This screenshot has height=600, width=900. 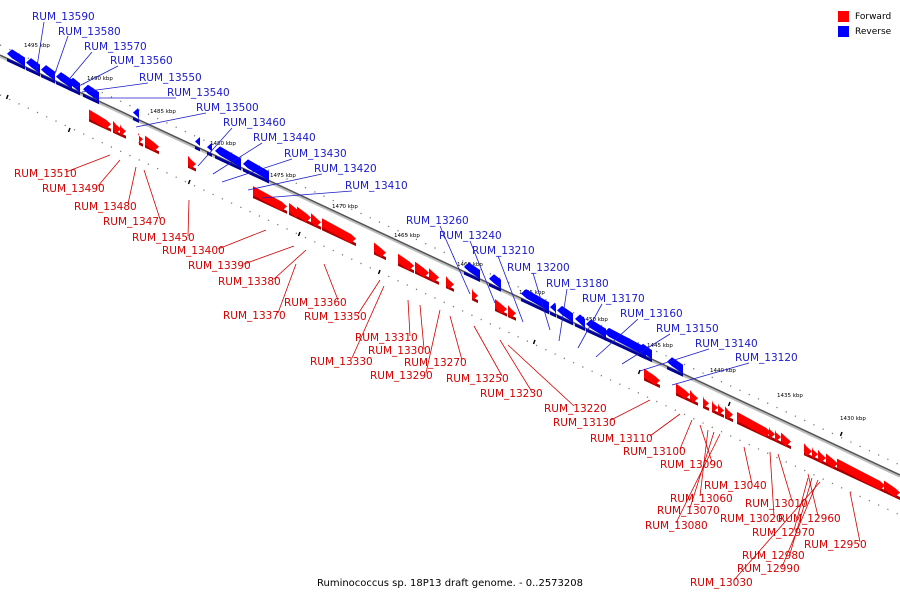 What do you see at coordinates (223, 144) in the screenshot?
I see `kbp-tick-label: 1480 kbp` at bounding box center [223, 144].